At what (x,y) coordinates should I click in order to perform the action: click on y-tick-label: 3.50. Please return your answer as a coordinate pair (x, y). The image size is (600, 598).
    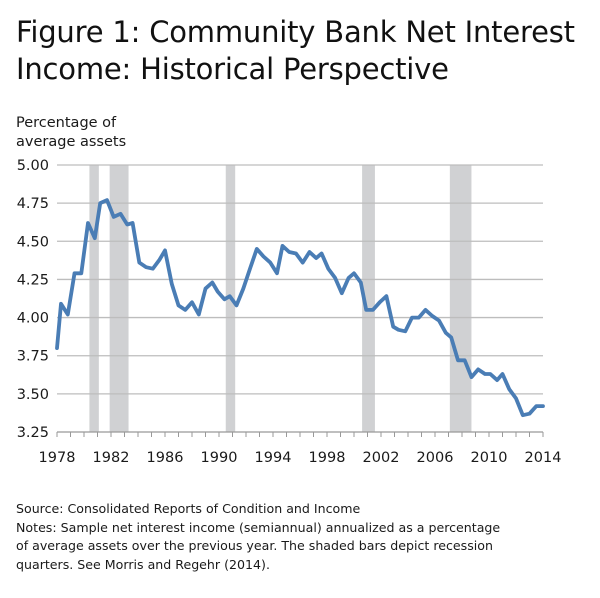
    Looking at the image, I should click on (33, 395).